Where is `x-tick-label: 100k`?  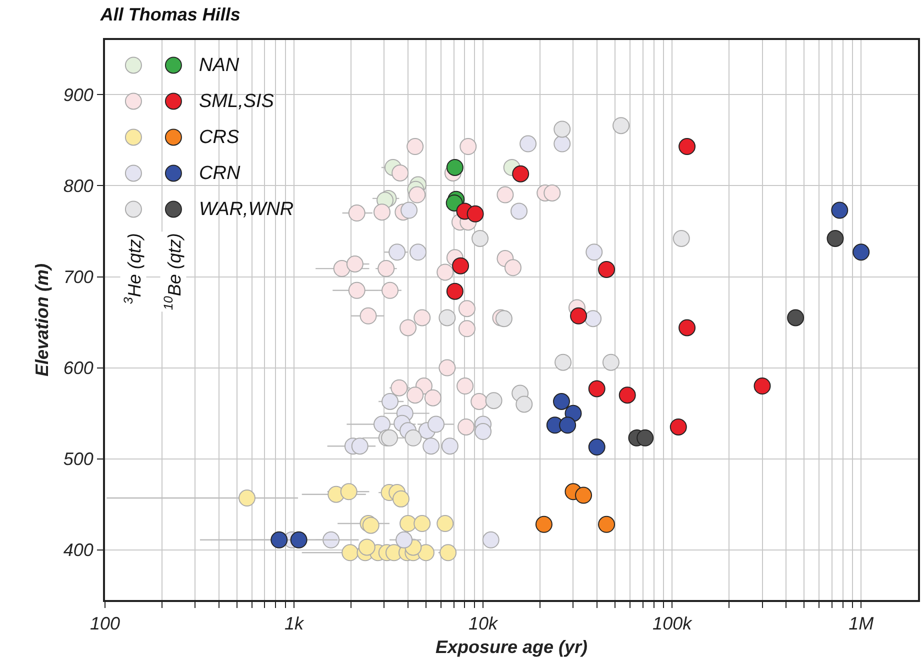 x-tick-label: 100k is located at coordinates (672, 624).